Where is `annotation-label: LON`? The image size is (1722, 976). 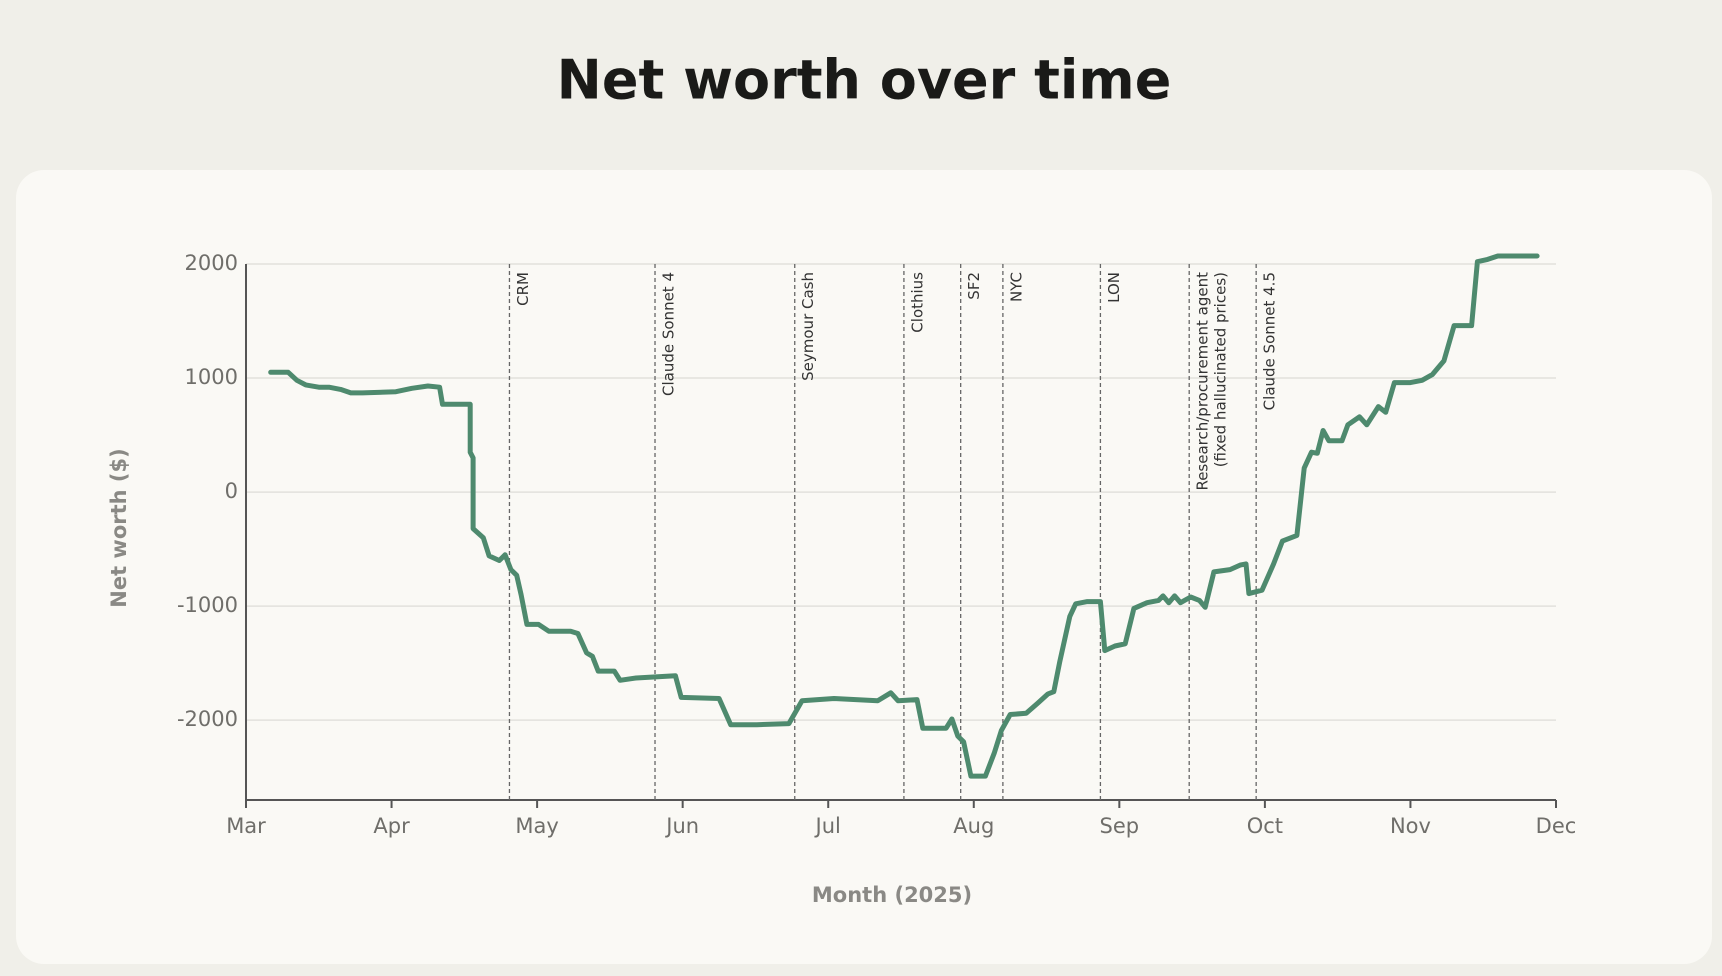
annotation-label: LON is located at coordinates (1114, 287).